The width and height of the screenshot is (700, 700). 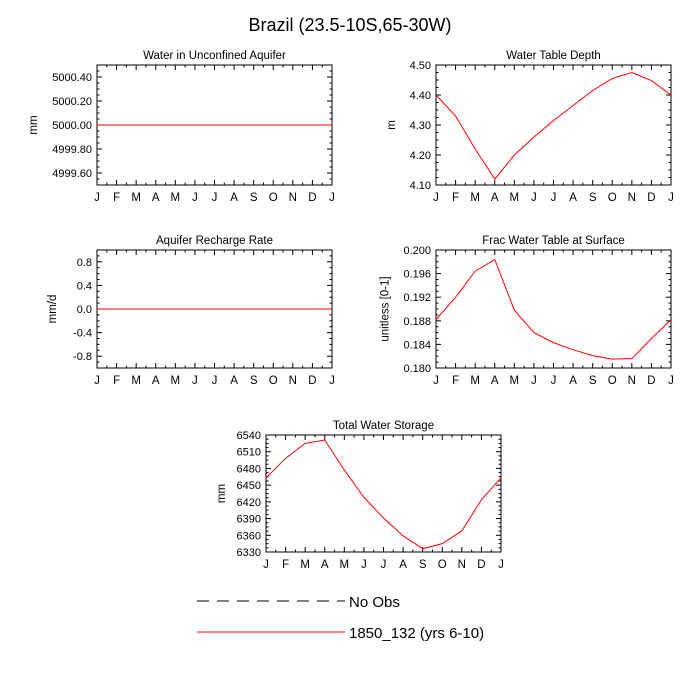 I want to click on panel-title: Total Water Storage, so click(x=383, y=426).